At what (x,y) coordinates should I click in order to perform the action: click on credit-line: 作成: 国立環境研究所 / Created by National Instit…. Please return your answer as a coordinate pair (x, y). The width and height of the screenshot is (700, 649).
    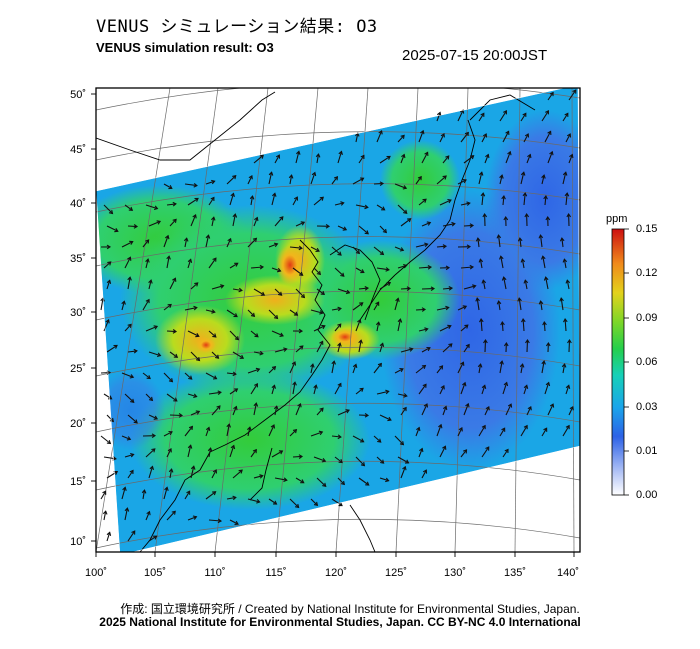
    Looking at the image, I should click on (350, 609).